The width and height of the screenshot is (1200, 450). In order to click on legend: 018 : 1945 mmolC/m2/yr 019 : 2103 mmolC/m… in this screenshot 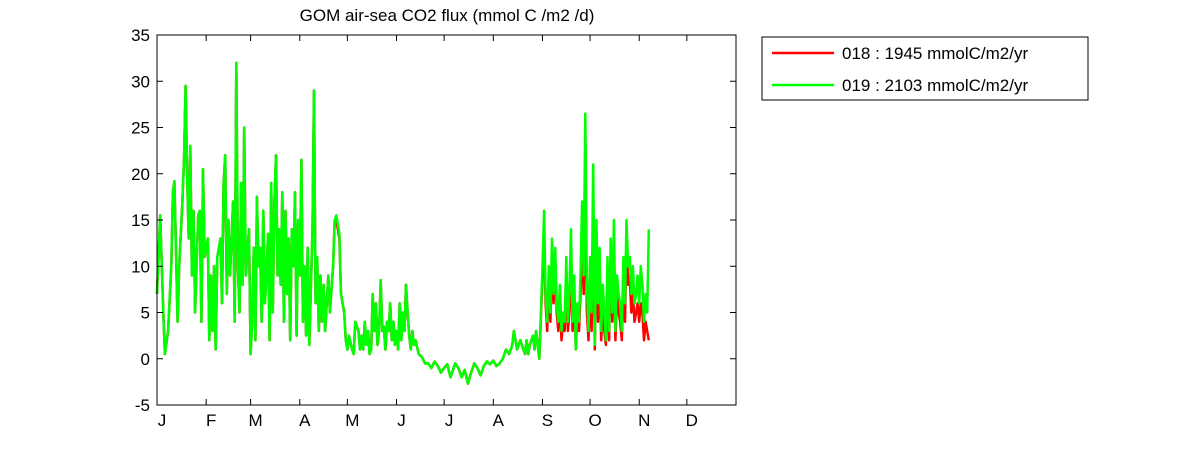, I will do `click(925, 68)`.